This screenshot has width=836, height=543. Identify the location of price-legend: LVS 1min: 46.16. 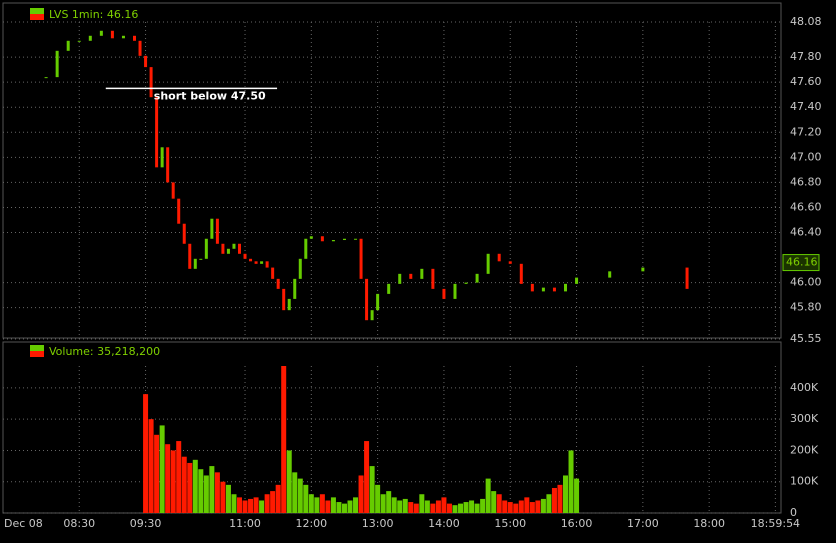
(93, 14).